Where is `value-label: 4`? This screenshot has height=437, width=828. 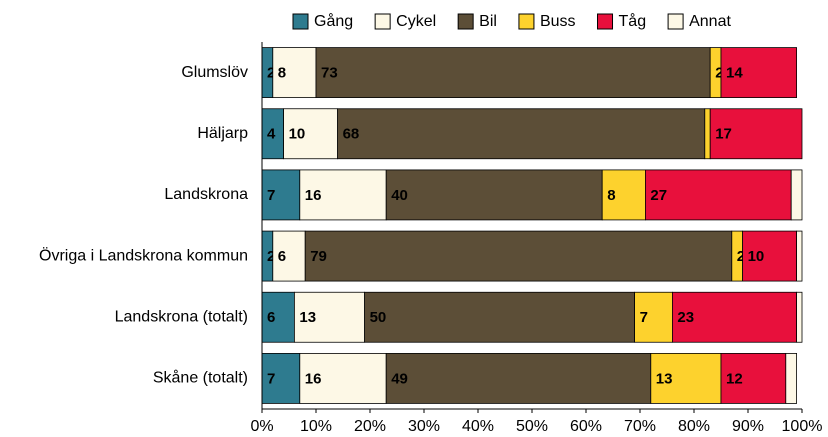 value-label: 4 is located at coordinates (271, 134).